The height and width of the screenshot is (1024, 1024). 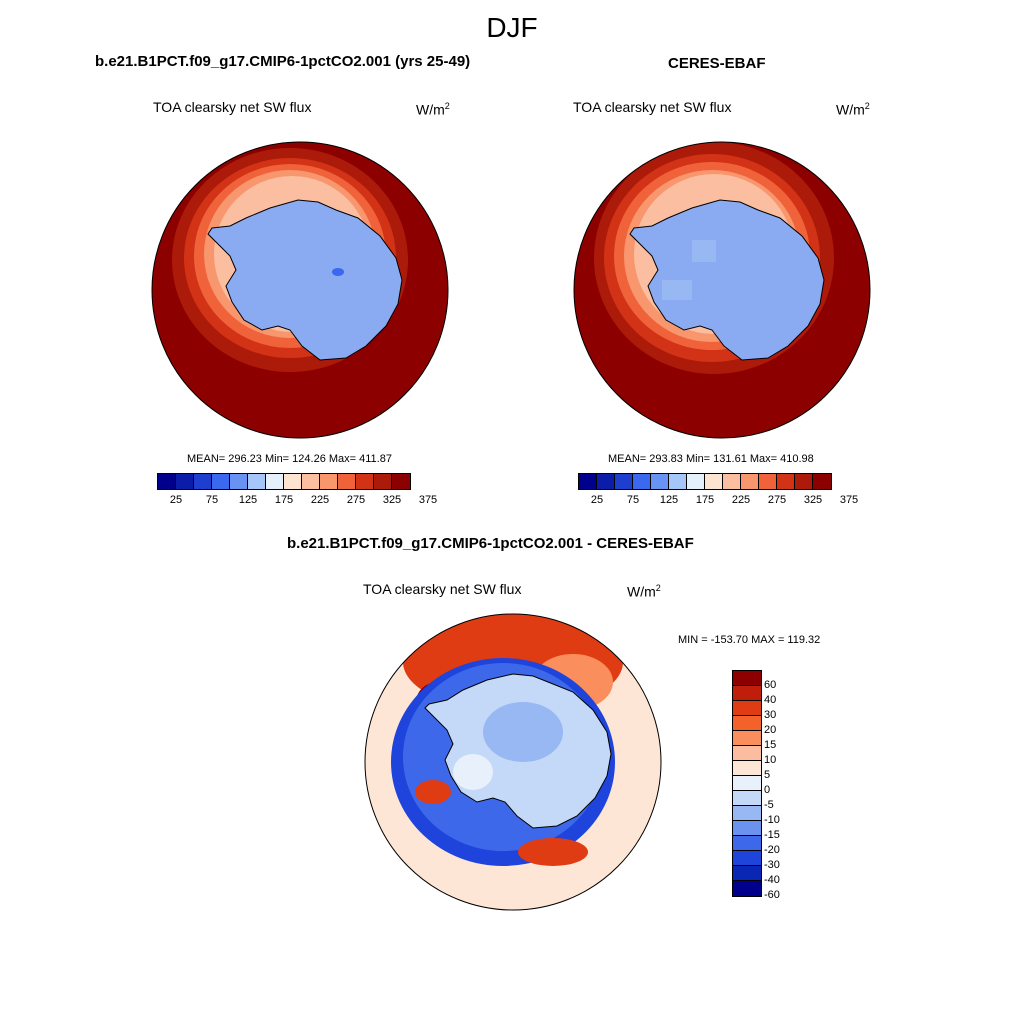 What do you see at coordinates (717, 63) in the screenshot?
I see `obs-panel-title: CERES-EBAF` at bounding box center [717, 63].